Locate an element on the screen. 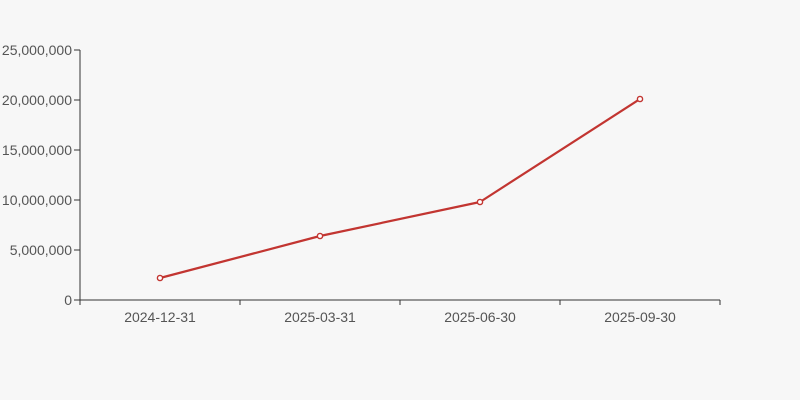 The width and height of the screenshot is (800, 400). y-tick-label: 15,000,000 is located at coordinates (37, 150).